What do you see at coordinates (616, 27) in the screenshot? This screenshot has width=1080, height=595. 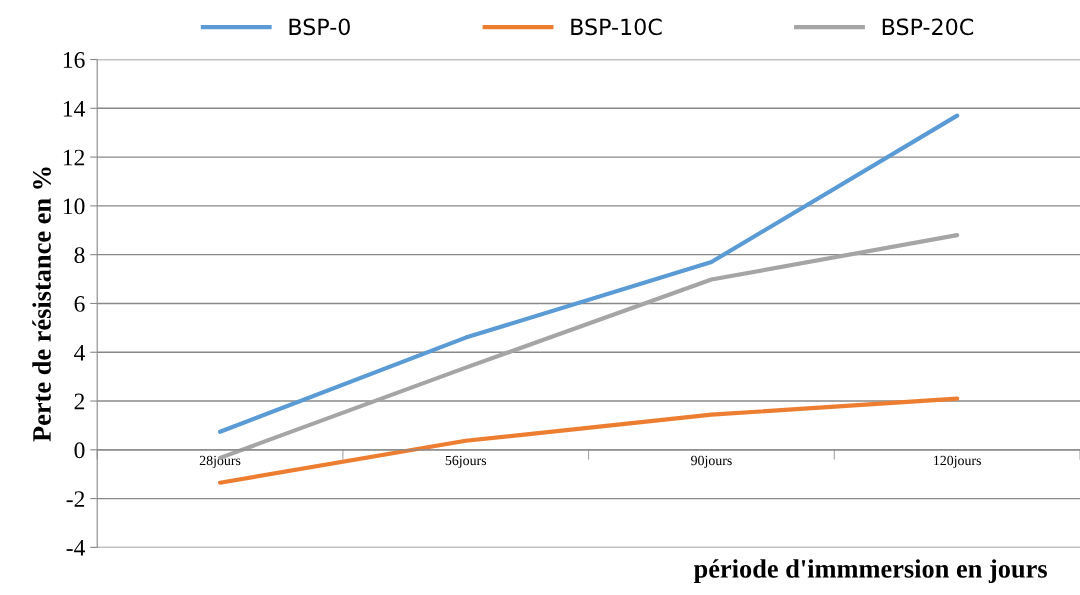 I see `legend-label: BSP-10C` at bounding box center [616, 27].